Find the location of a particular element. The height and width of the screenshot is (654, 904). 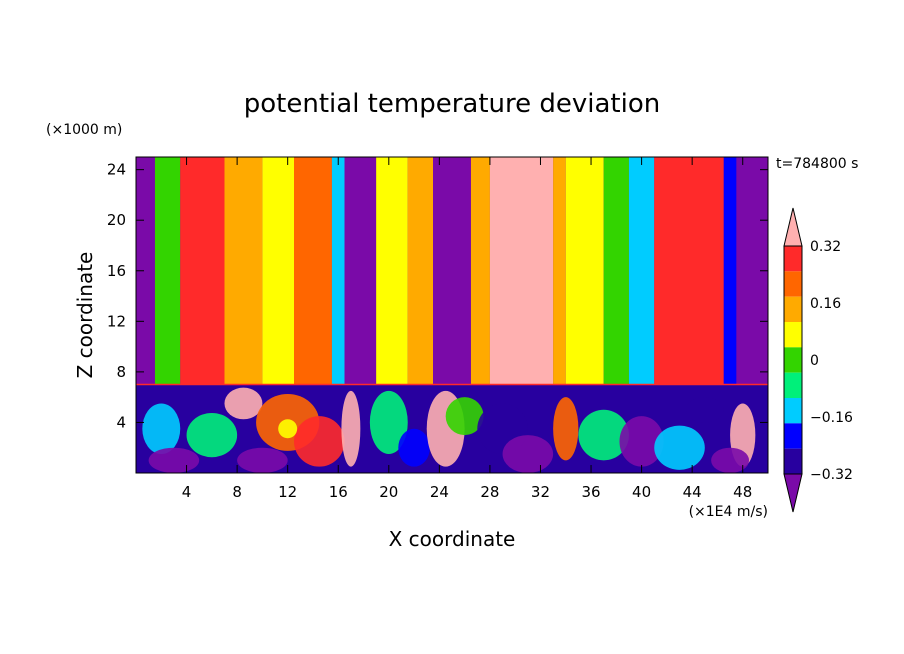

x-tick-label-0: 4 is located at coordinates (187, 492).